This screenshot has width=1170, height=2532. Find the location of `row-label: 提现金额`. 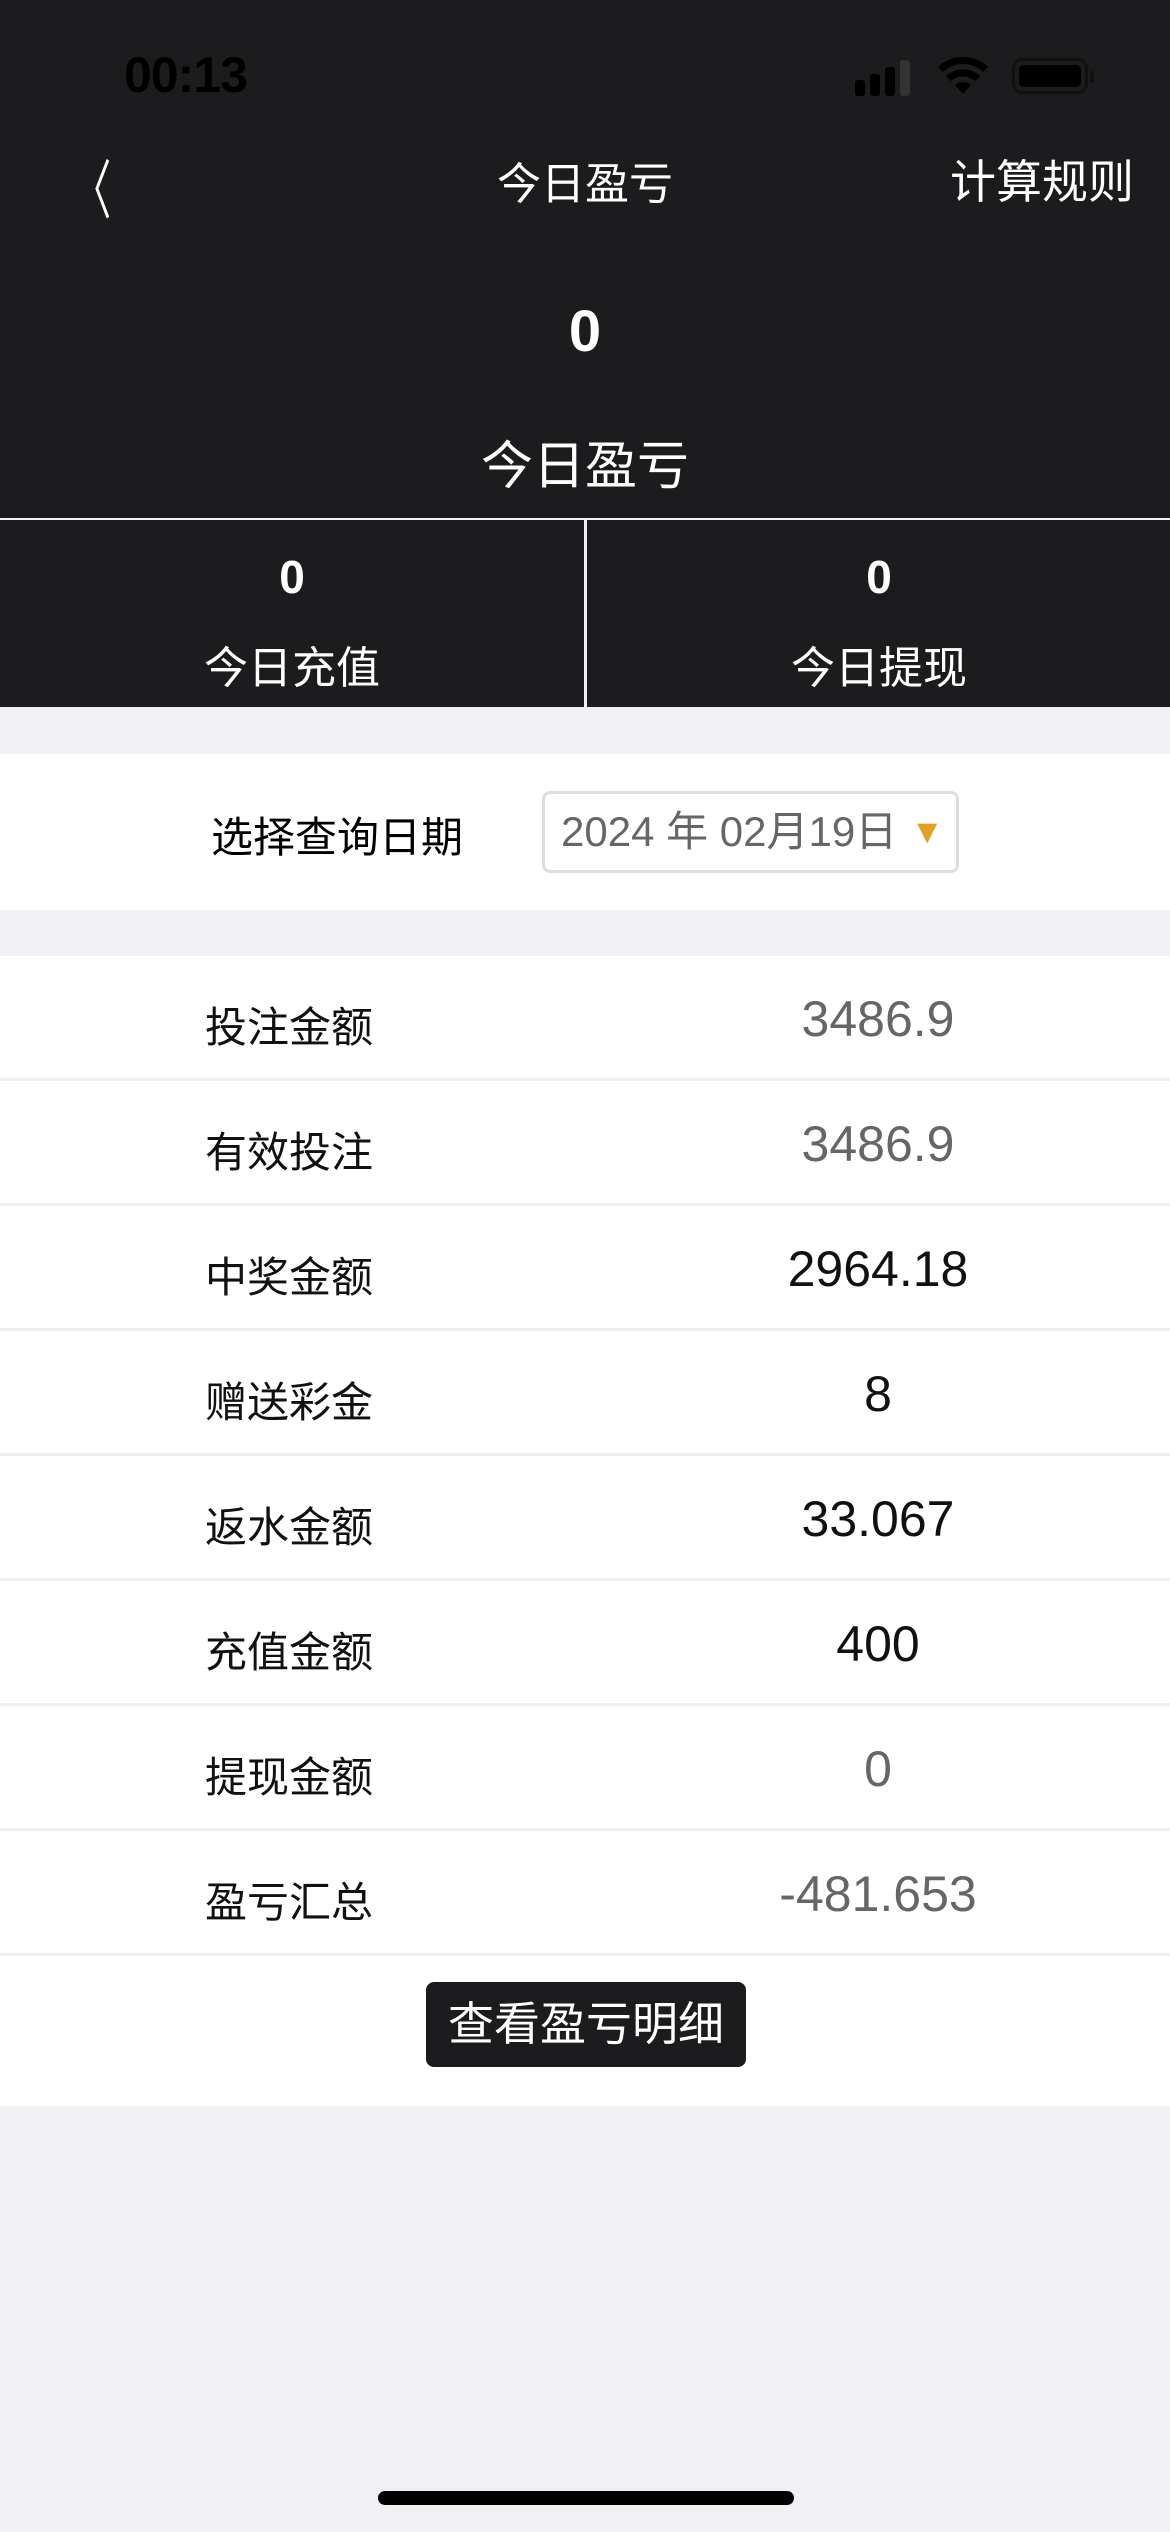

row-label: 提现金额 is located at coordinates (289, 1777).